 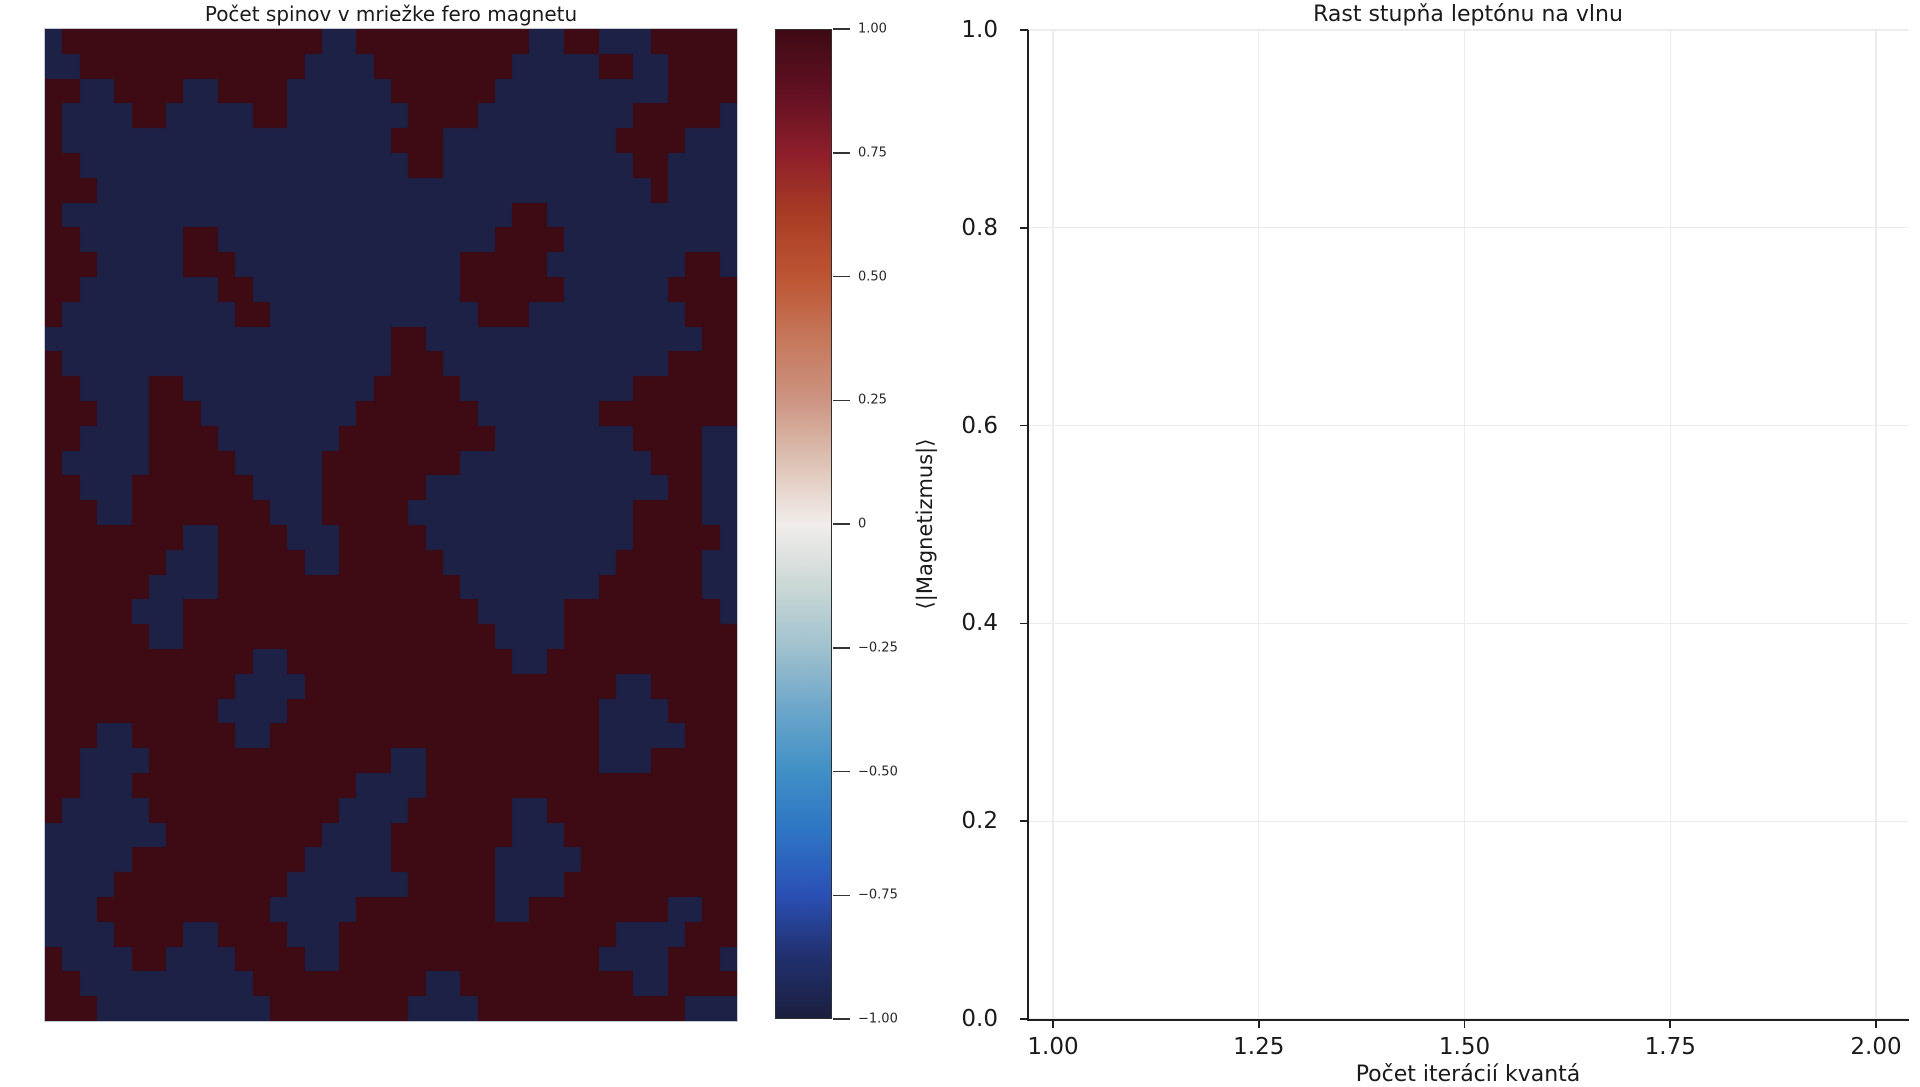 What do you see at coordinates (1876, 1047) in the screenshot?
I see `x-tick-label: 2.00` at bounding box center [1876, 1047].